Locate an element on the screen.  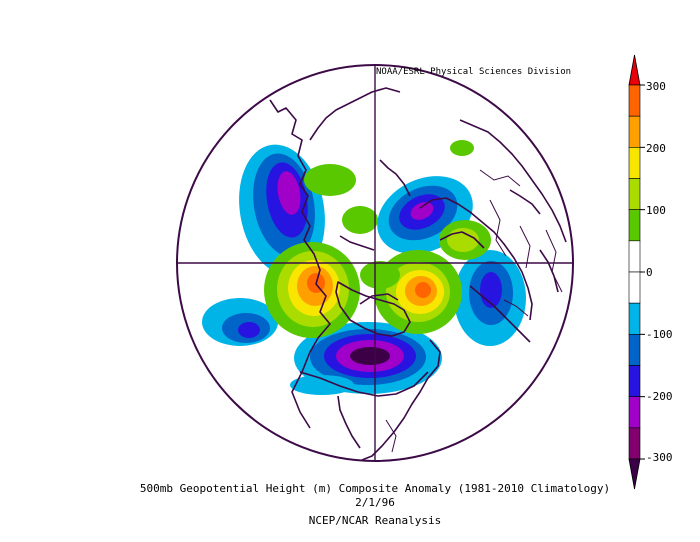
colorbar-tick-label: 0 is located at coordinates (649, 272).